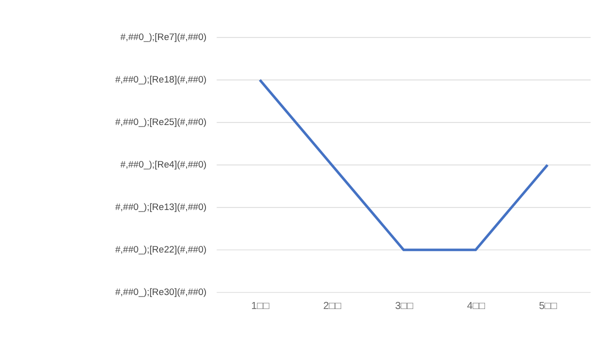  Describe the element at coordinates (332, 306) in the screenshot. I see `x-tick-label: 2□□` at that location.